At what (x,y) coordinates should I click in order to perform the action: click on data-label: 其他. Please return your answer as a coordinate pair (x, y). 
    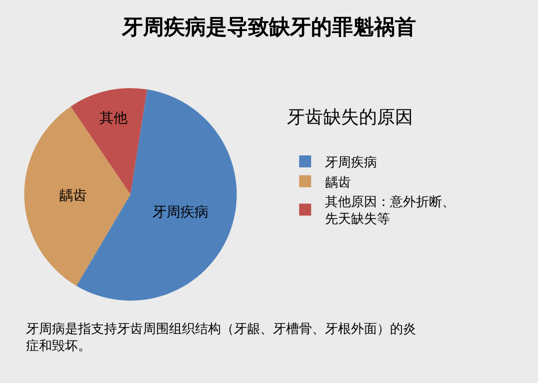
    Looking at the image, I should click on (114, 118).